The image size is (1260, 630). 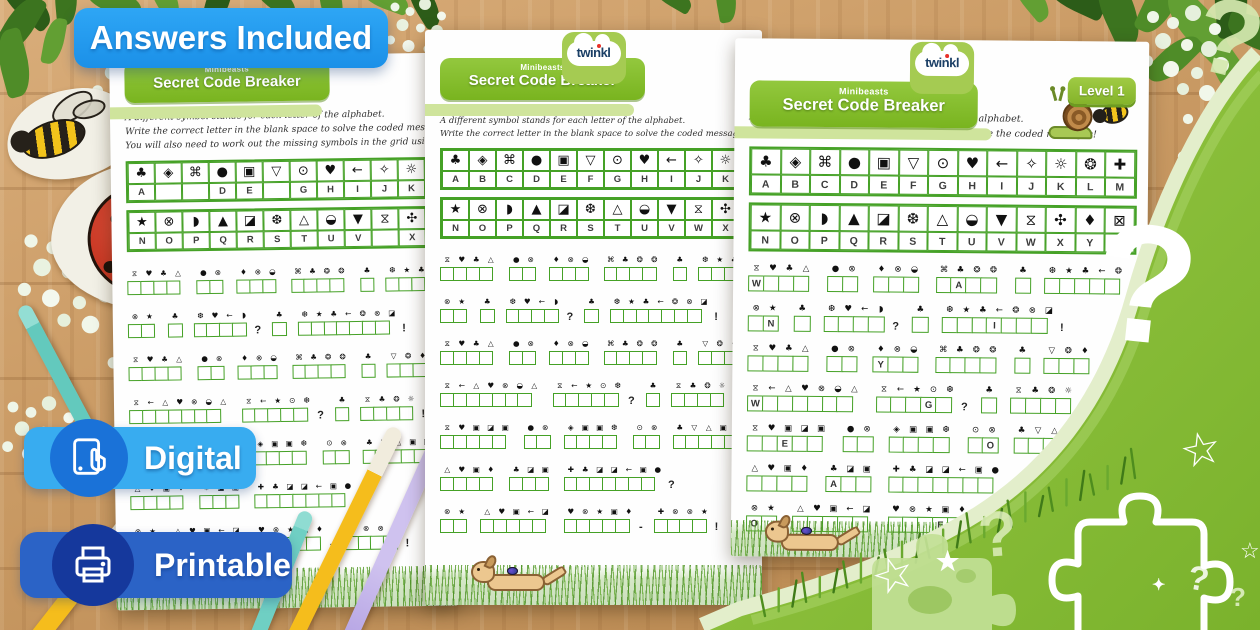 What do you see at coordinates (168, 173) in the screenshot?
I see `key-symbol-cell: ◈` at bounding box center [168, 173].